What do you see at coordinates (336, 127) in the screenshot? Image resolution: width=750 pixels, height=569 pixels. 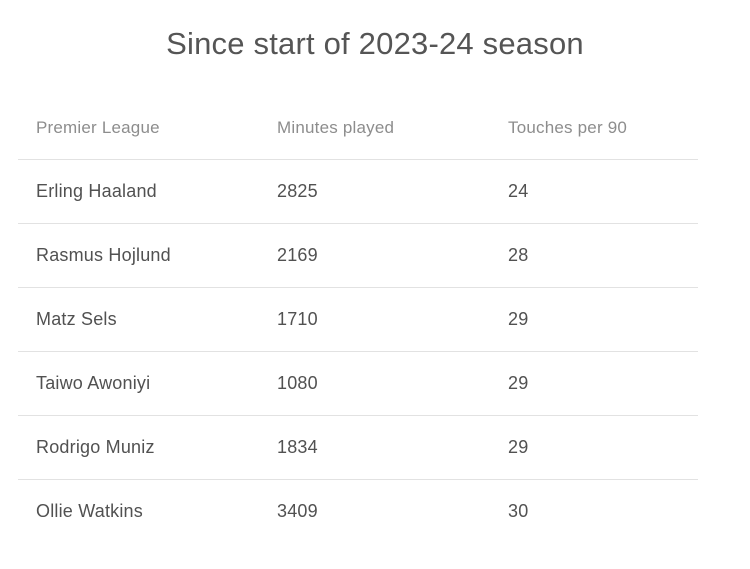 I see `column-header-minutes-played: Minutes played` at bounding box center [336, 127].